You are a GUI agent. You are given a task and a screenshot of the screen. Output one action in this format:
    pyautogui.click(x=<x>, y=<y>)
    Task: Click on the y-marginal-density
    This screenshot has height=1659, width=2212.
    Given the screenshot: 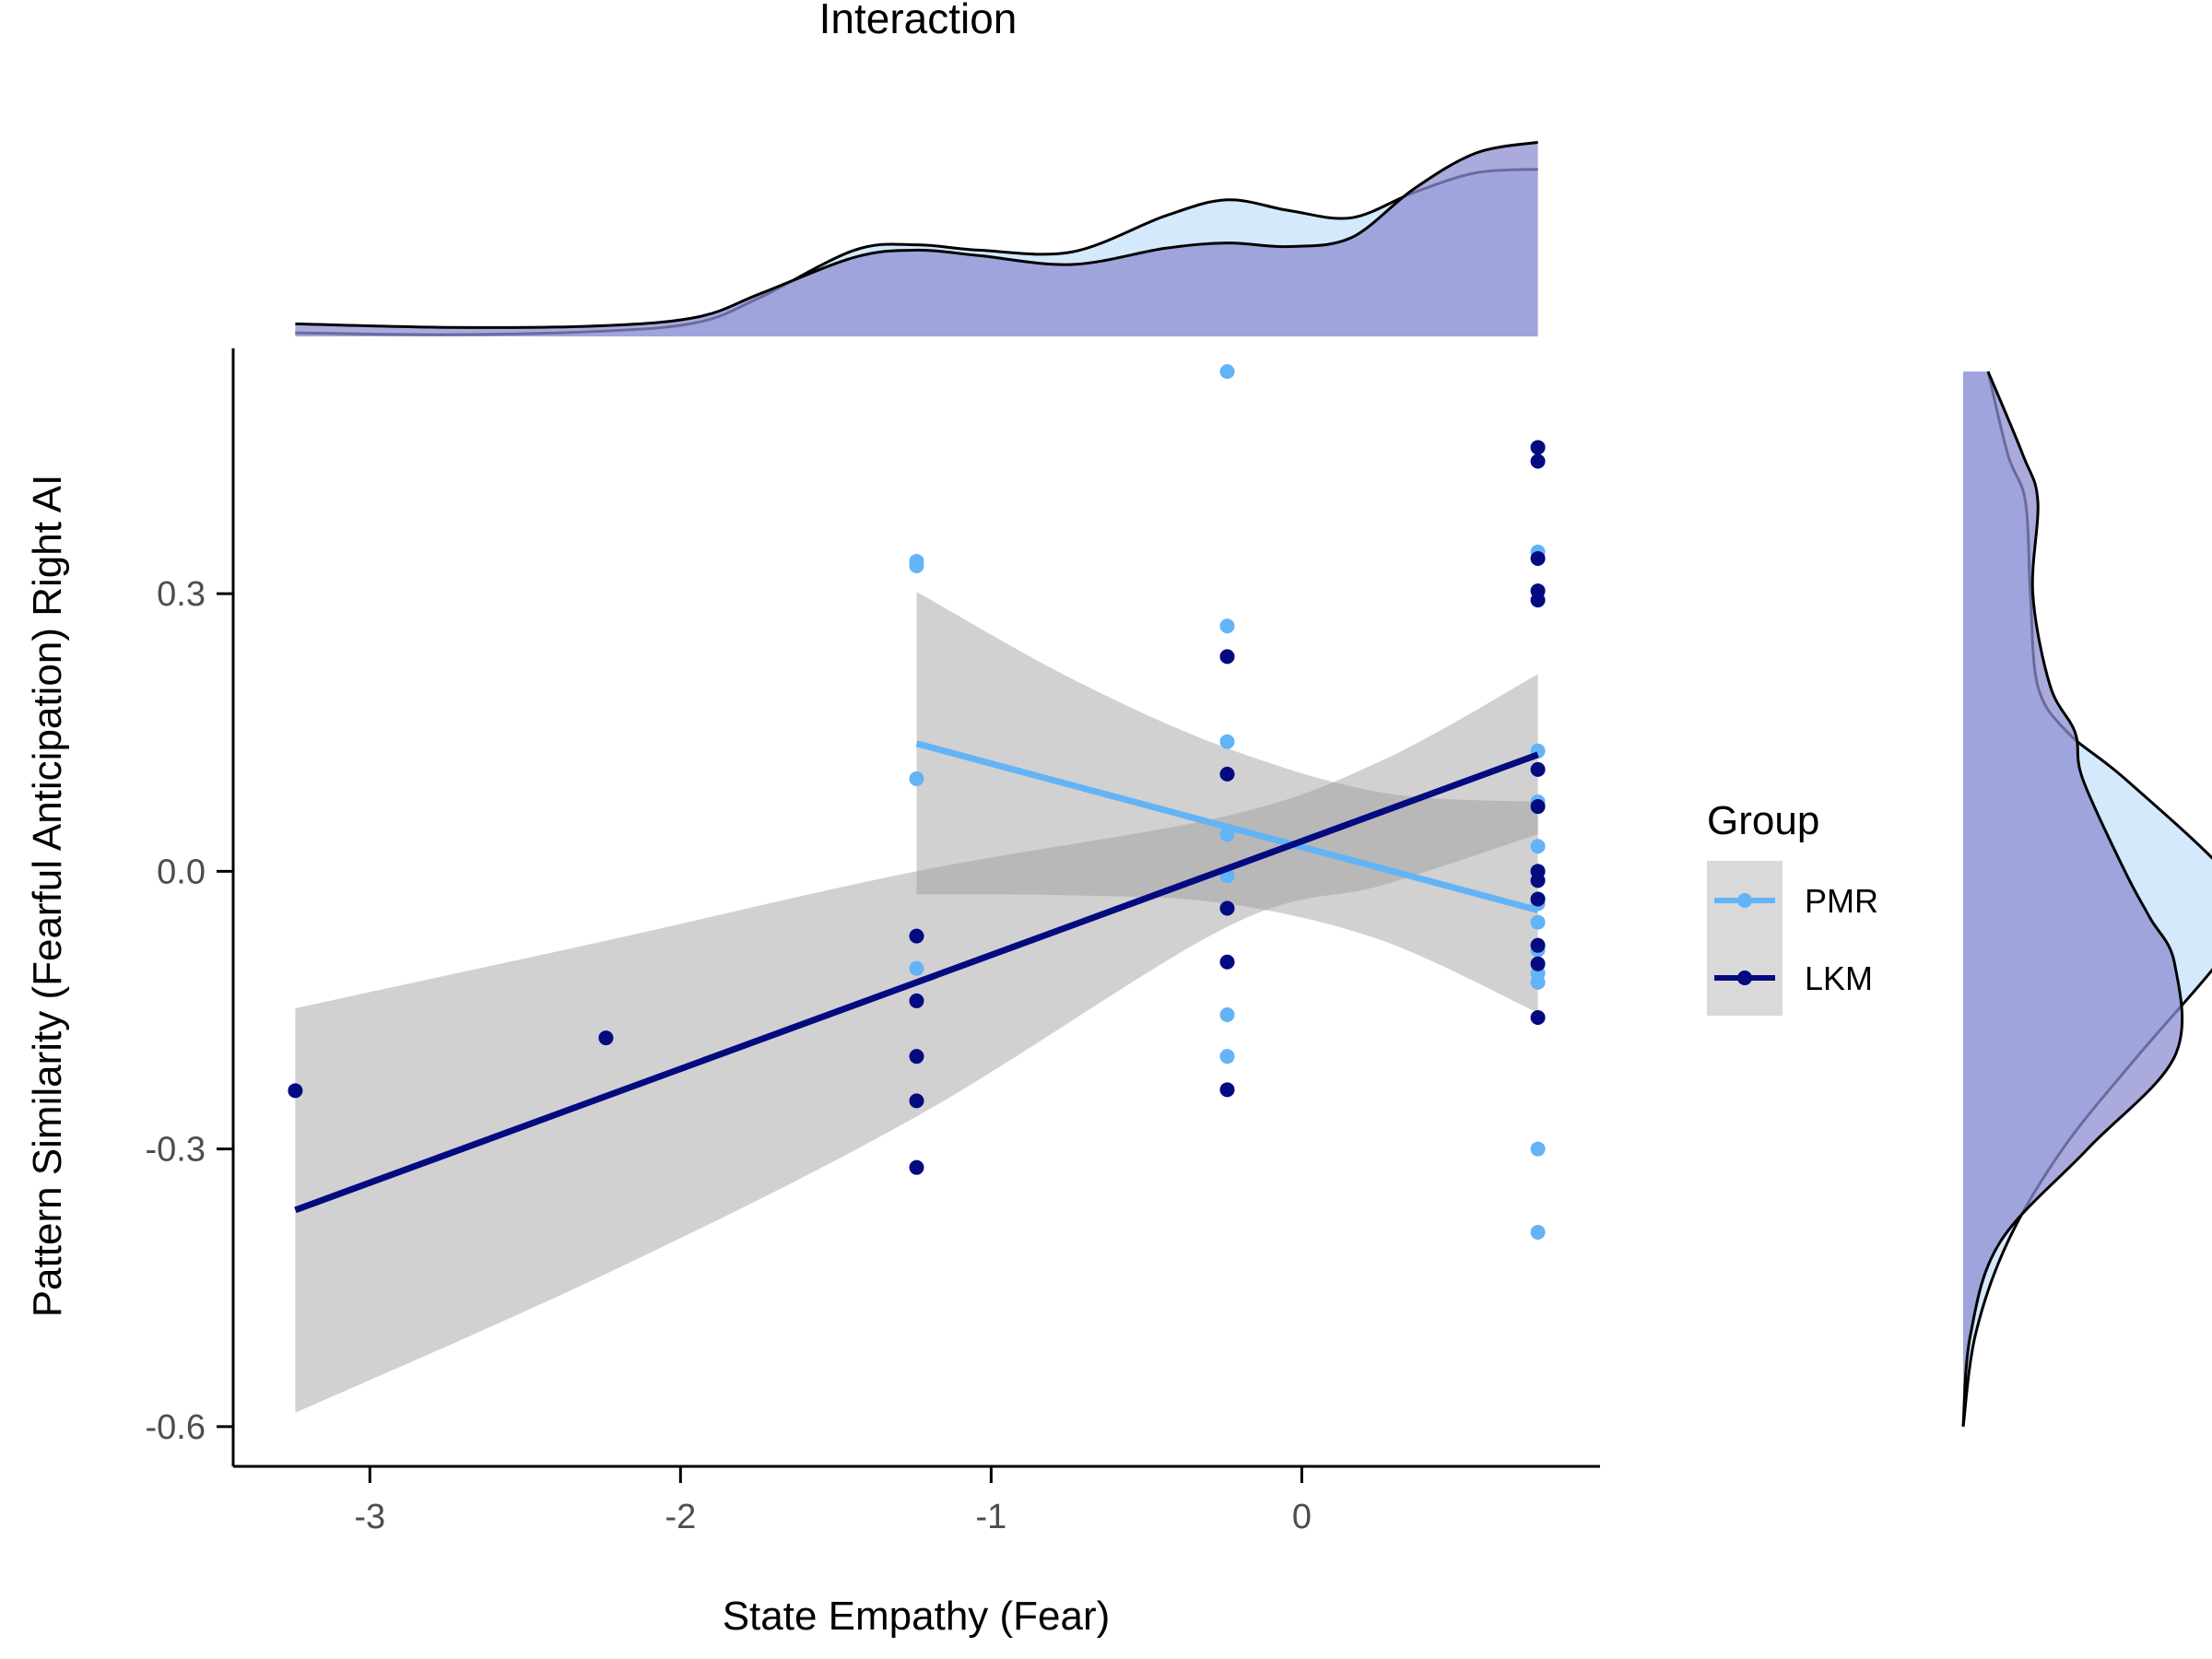 What is the action you would take?
    pyautogui.click(x=2086, y=899)
    